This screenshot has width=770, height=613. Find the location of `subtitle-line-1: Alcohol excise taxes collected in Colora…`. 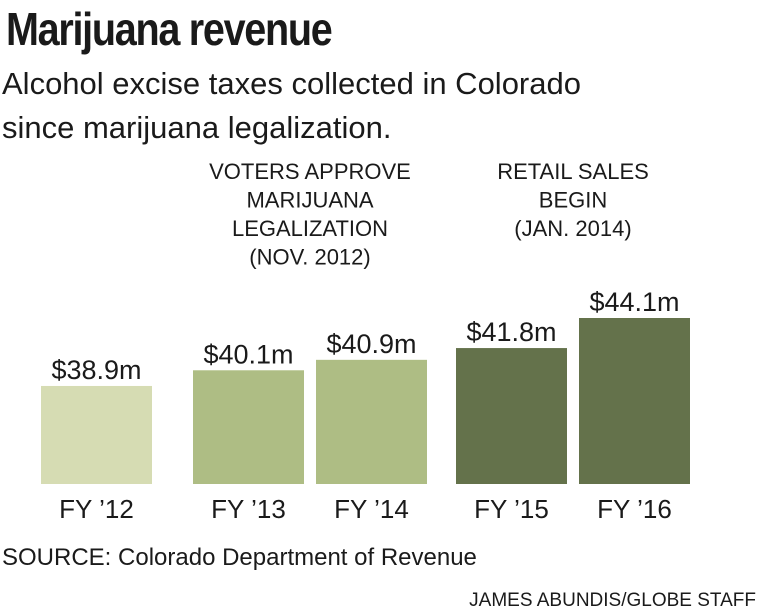

subtitle-line-1: Alcohol excise taxes collected in Colora… is located at coordinates (291, 83).